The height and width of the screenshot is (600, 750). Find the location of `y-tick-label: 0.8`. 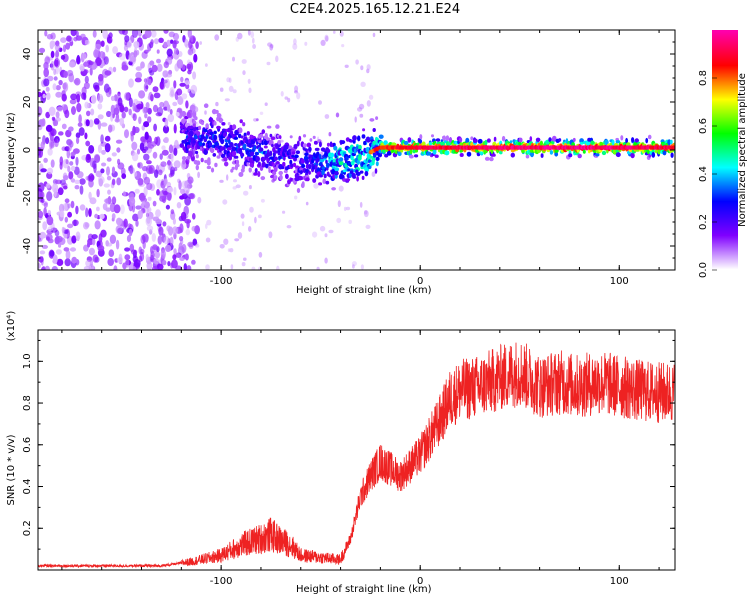

y-tick-label: 0.8 is located at coordinates (27, 403).